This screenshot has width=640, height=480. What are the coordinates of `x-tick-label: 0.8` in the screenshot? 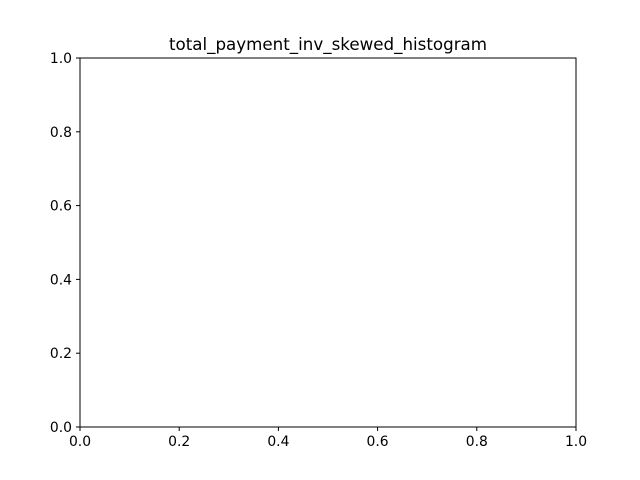 It's located at (477, 442).